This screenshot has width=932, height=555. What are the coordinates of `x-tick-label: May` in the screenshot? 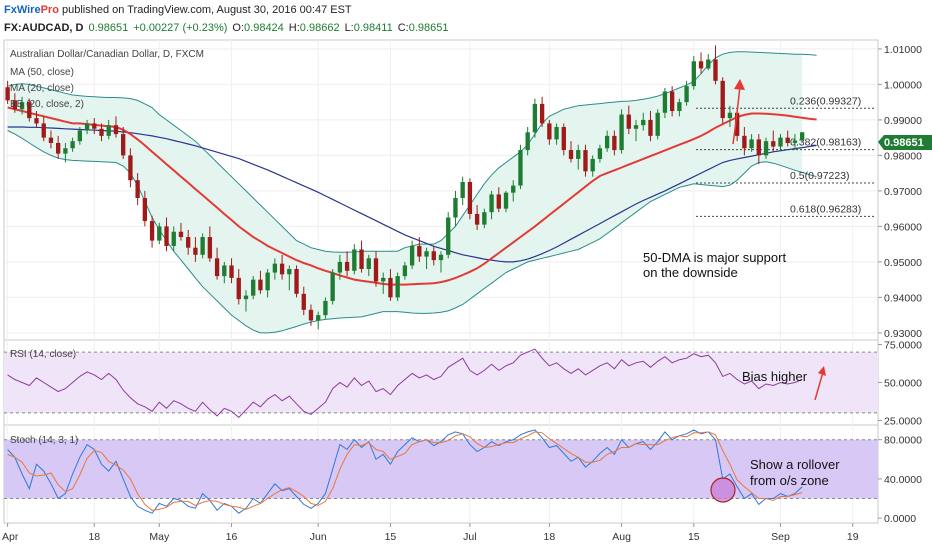 It's located at (159, 537).